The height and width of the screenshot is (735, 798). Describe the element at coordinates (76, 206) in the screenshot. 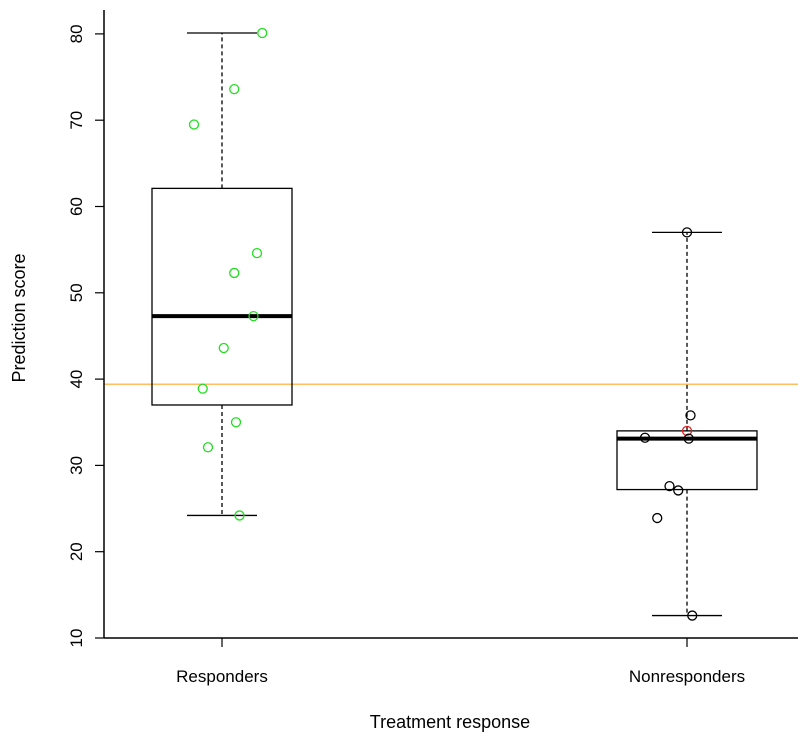

I see `y-tick-label: 60` at that location.